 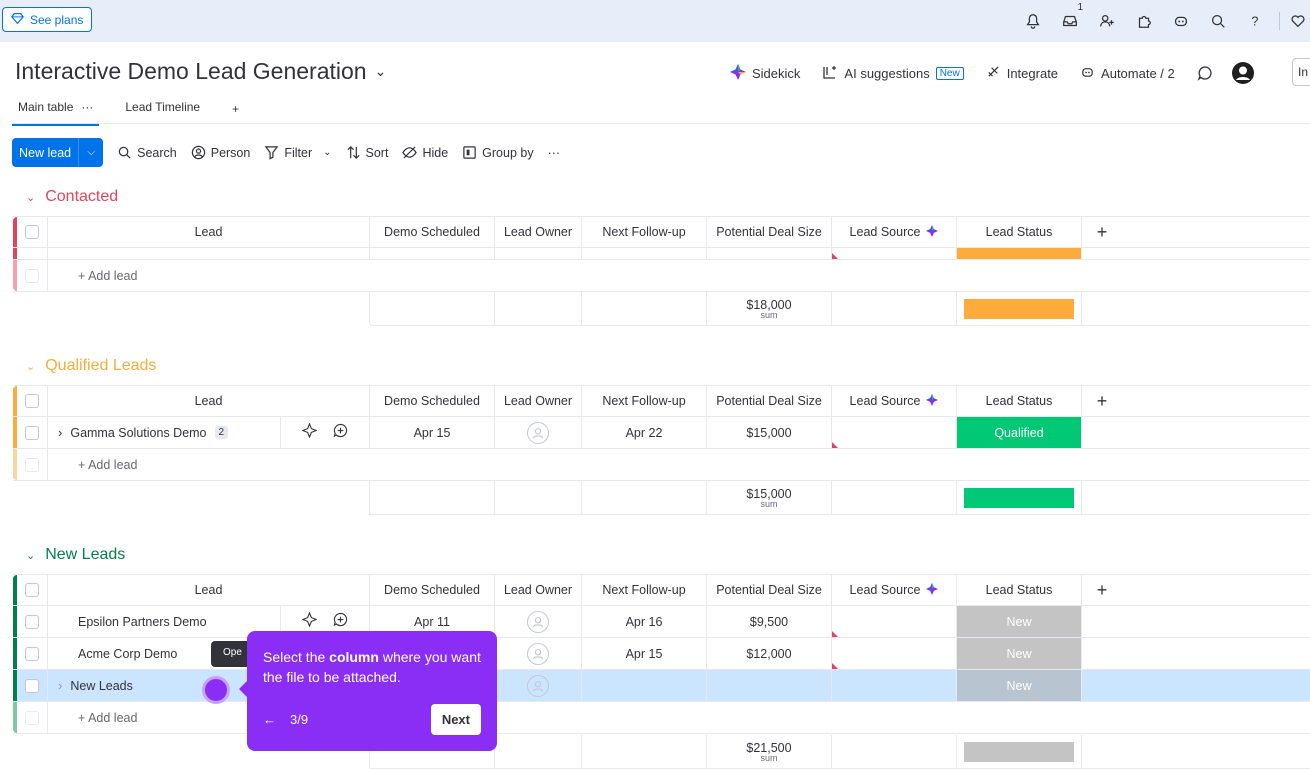 What do you see at coordinates (1243, 73) in the screenshot?
I see `user-avatar-icon` at bounding box center [1243, 73].